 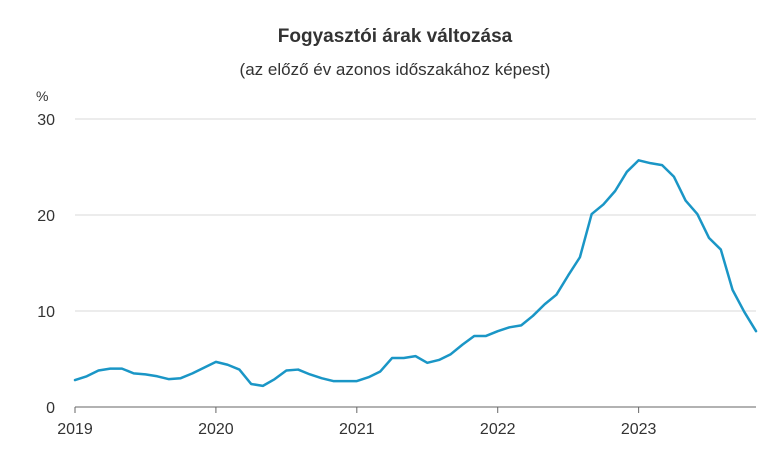 What do you see at coordinates (639, 429) in the screenshot?
I see `x-tick-label: 2023` at bounding box center [639, 429].